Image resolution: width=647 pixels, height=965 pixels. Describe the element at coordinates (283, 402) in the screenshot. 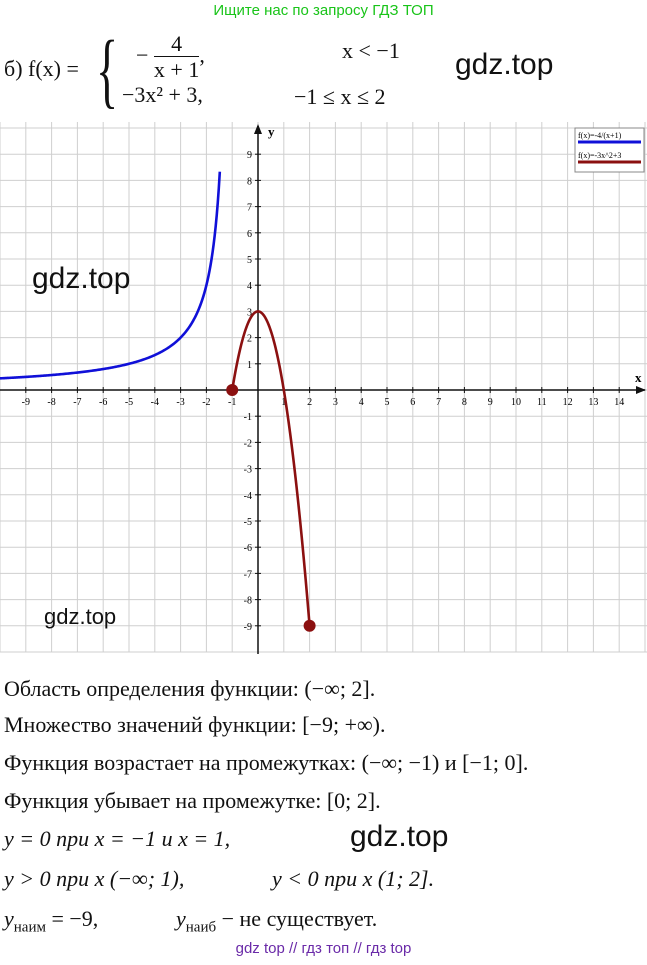

I see `x-tick-label: 1` at that location.